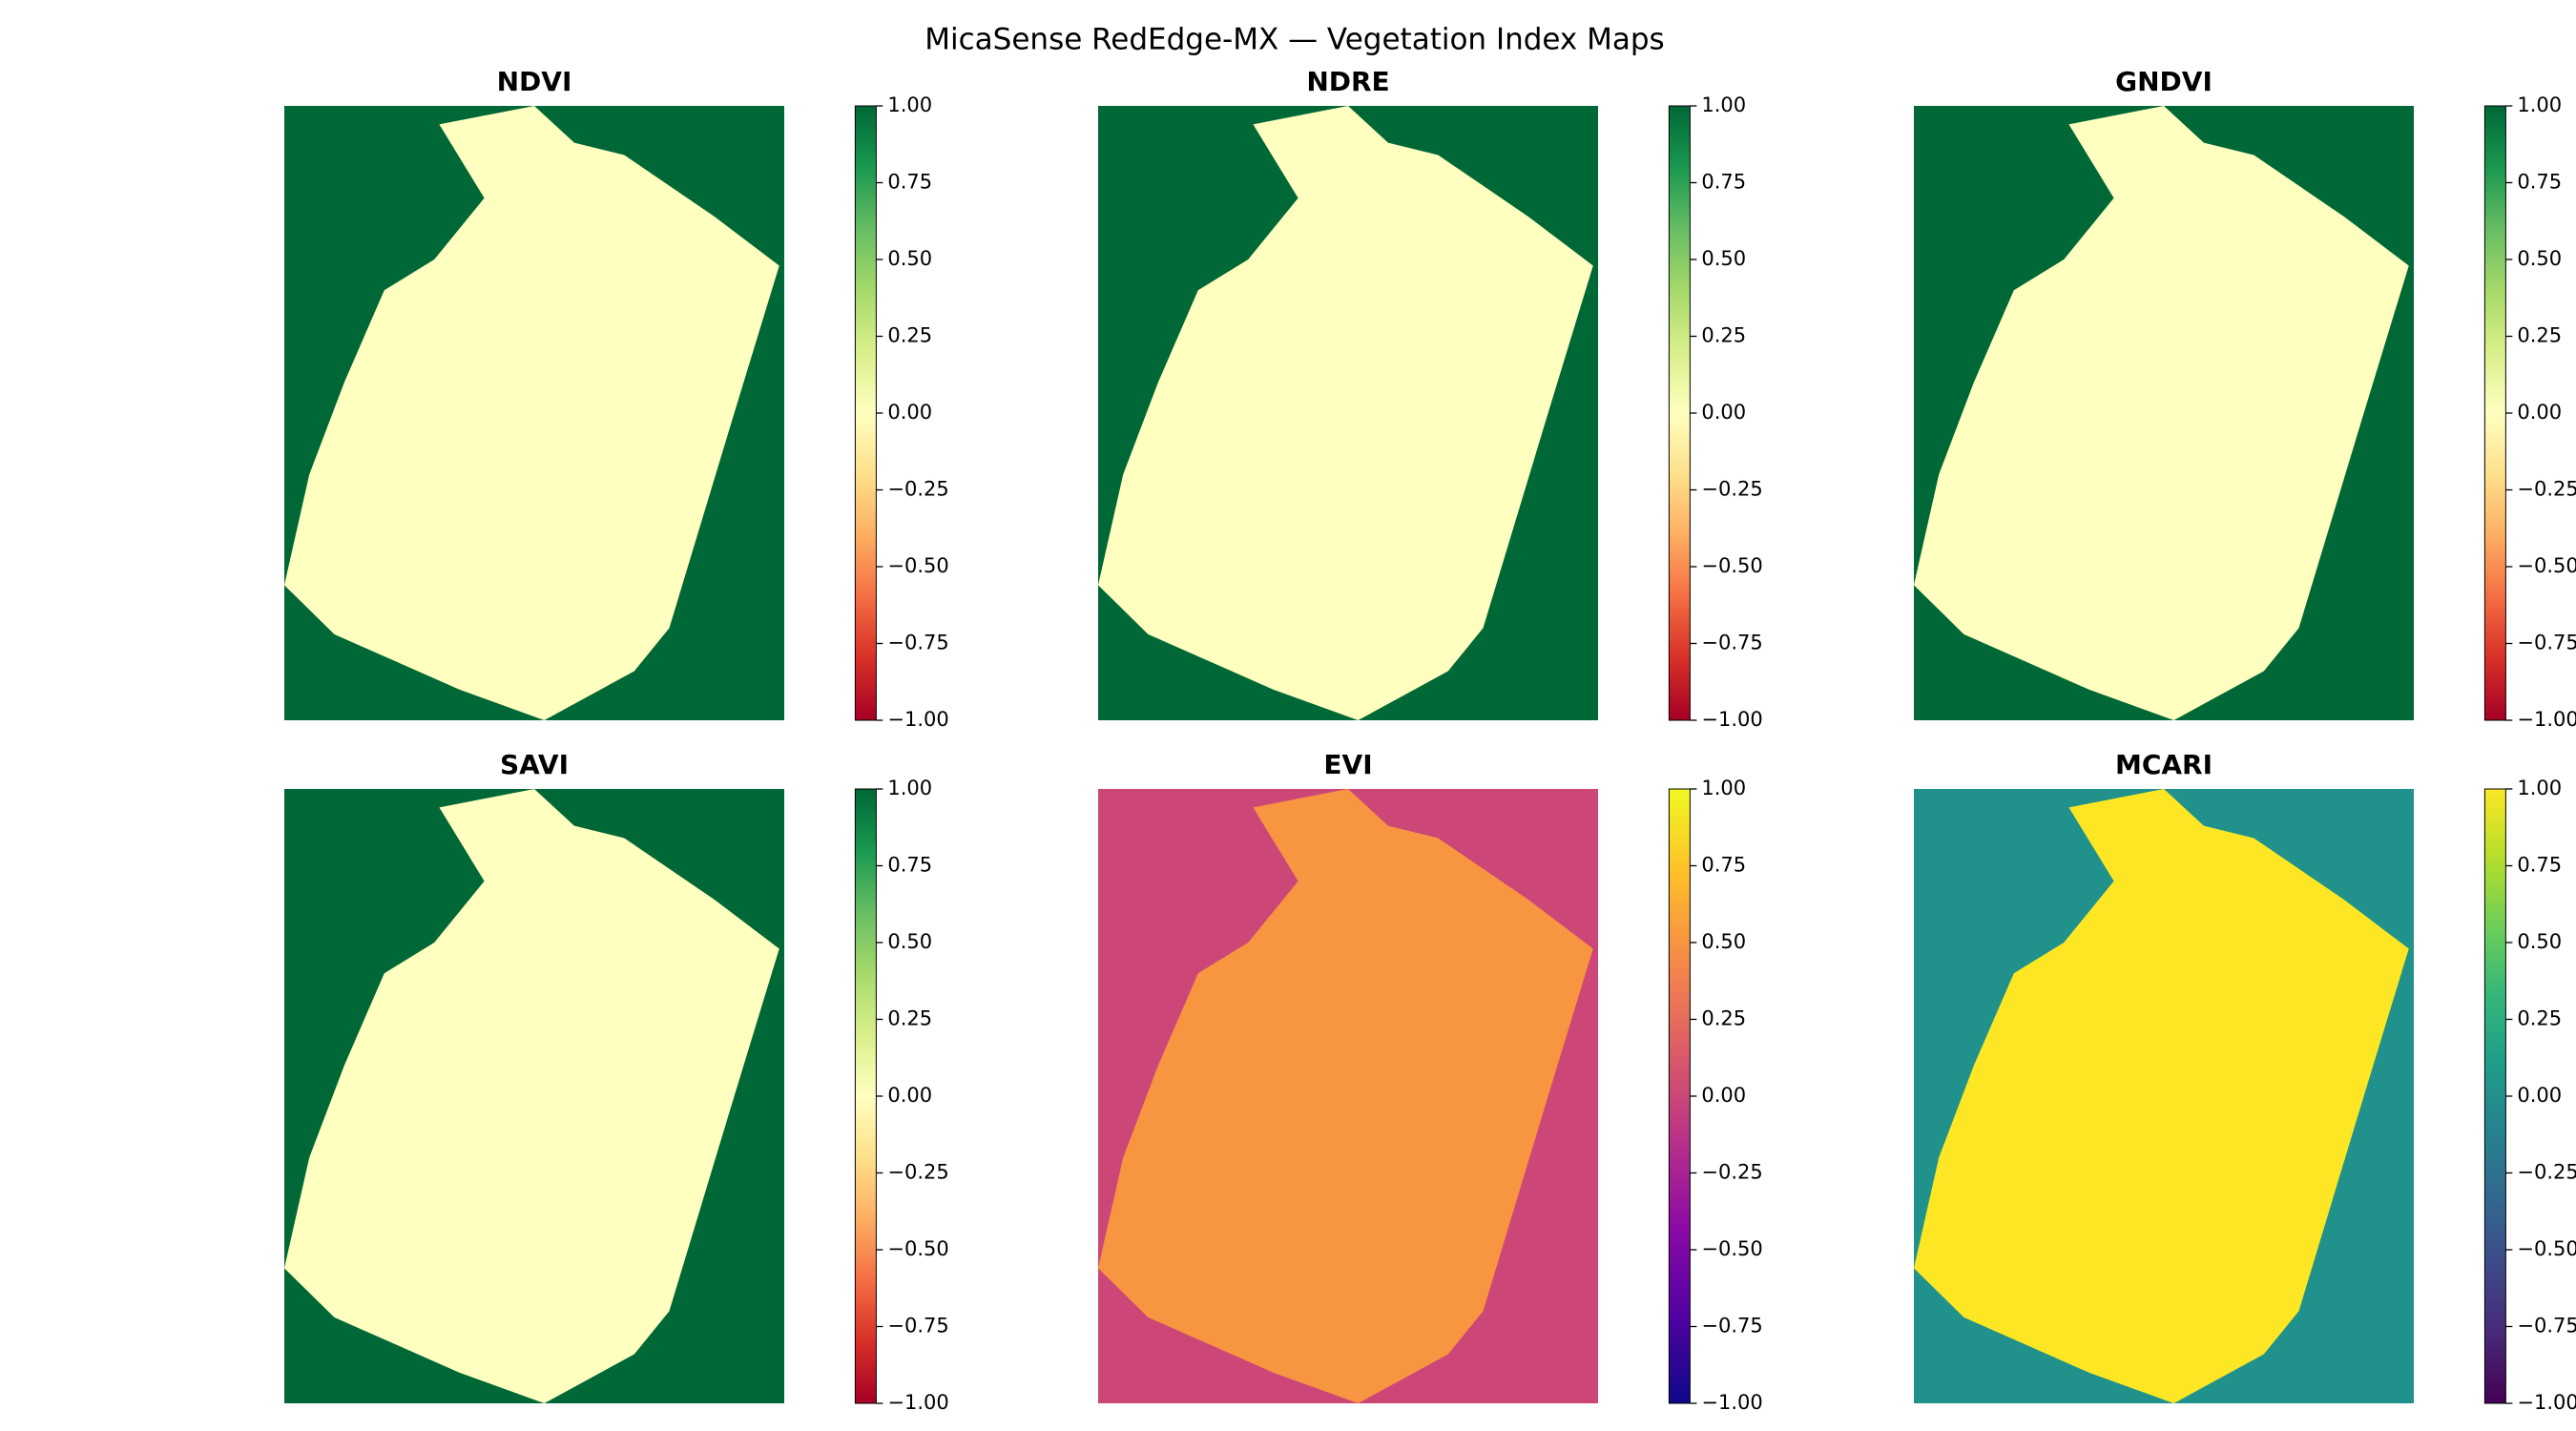 The image size is (2576, 1431). Describe the element at coordinates (1347, 81) in the screenshot. I see `panel-title: NDRE` at that location.